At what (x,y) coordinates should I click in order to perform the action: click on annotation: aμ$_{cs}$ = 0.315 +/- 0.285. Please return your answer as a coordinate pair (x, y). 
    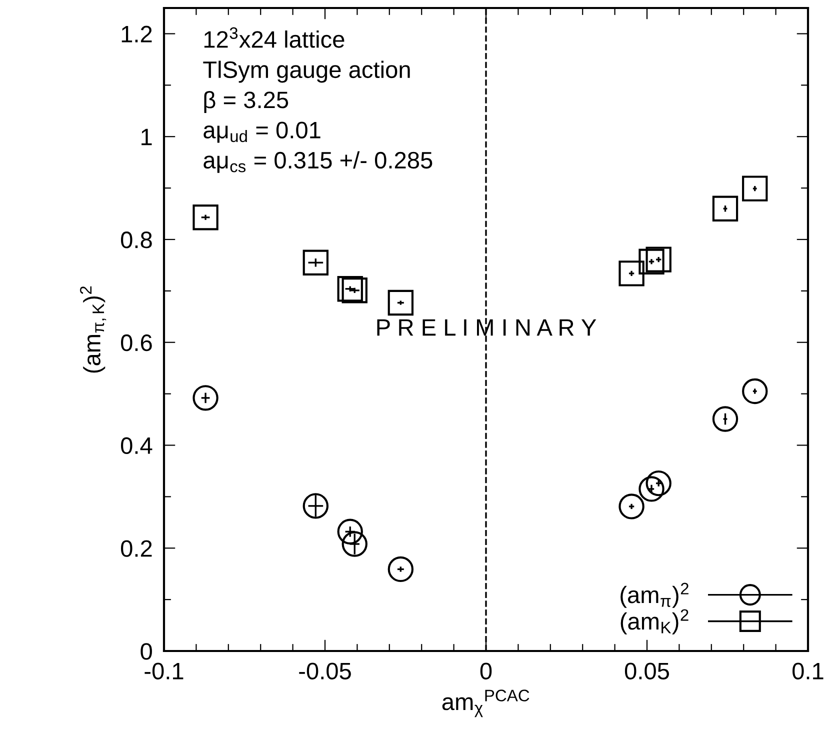
    Looking at the image, I should click on (318, 162).